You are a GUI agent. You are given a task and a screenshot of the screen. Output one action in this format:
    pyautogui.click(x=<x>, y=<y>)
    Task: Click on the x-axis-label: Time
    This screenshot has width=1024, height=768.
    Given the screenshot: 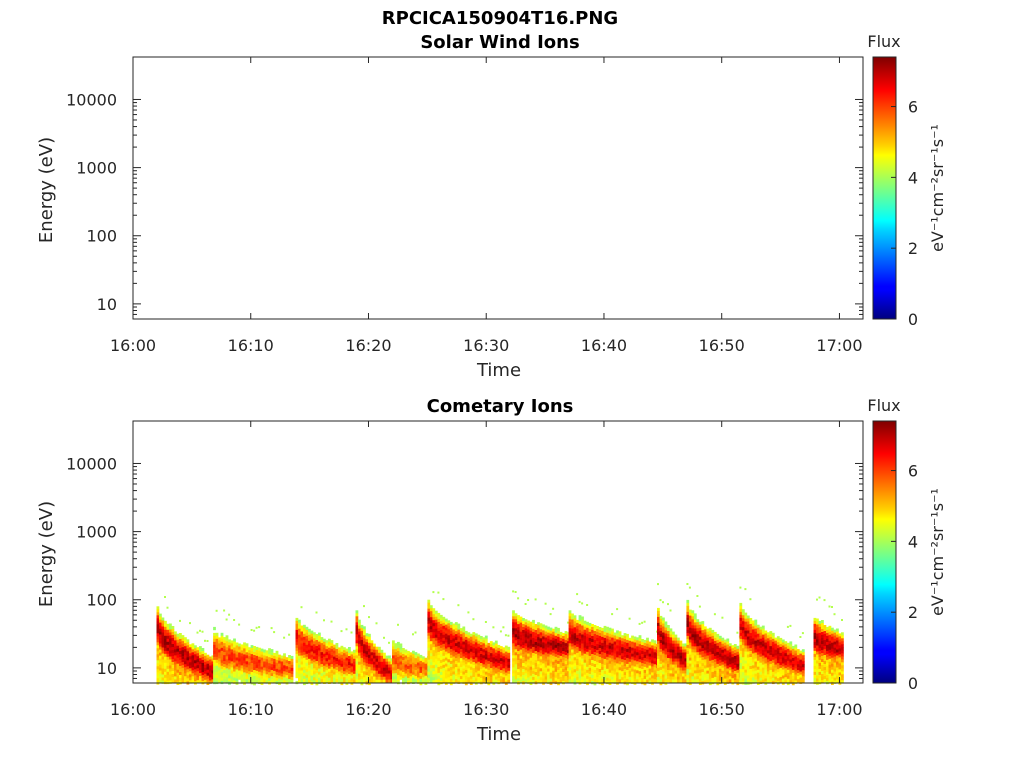 What is the action you would take?
    pyautogui.click(x=498, y=734)
    